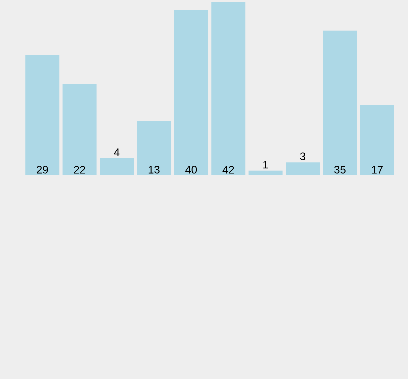  What do you see at coordinates (42, 170) in the screenshot?
I see `data-label: 29` at bounding box center [42, 170].